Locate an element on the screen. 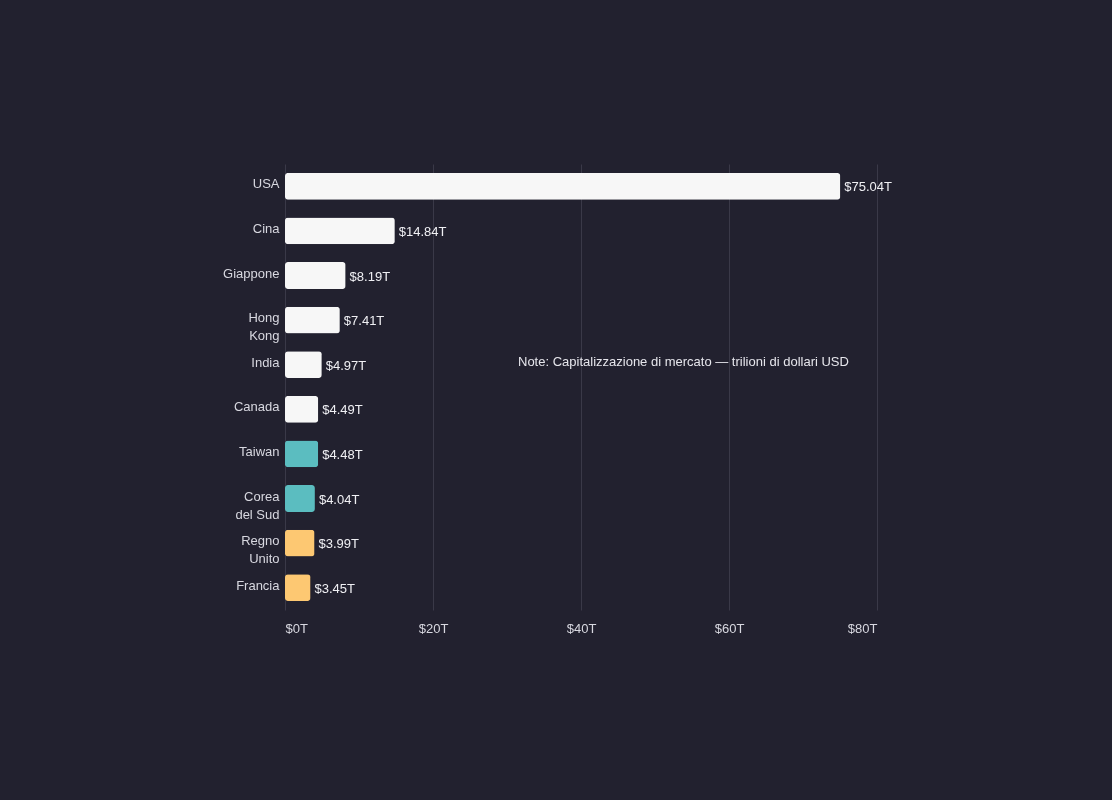  y-tick-label: Taiwan is located at coordinates (259, 451).